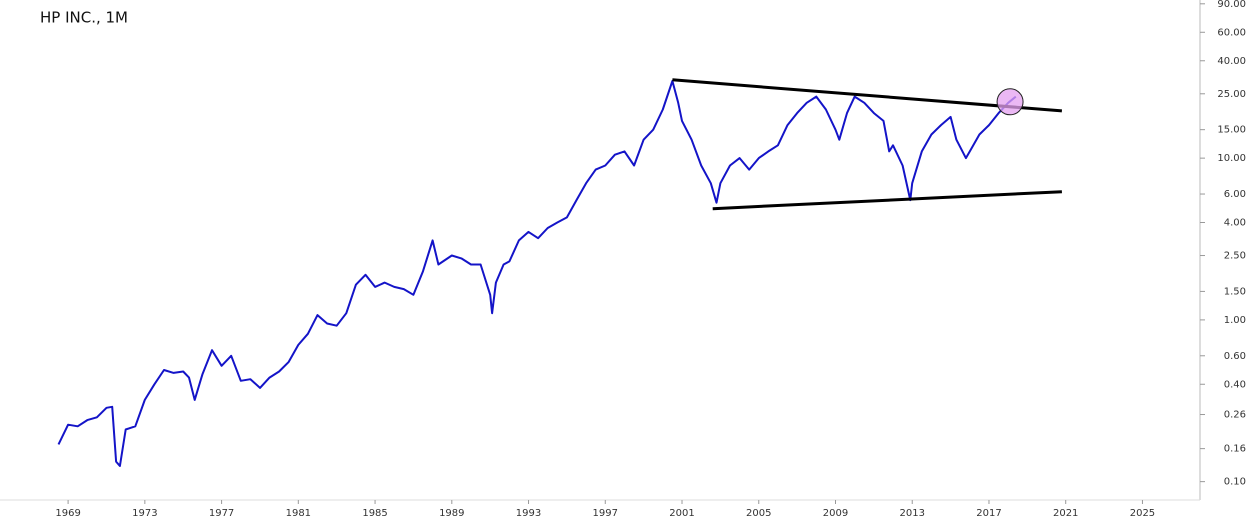 The image size is (1257, 525). What do you see at coordinates (1231, 94) in the screenshot?
I see `y-tick-label: 25.00` at bounding box center [1231, 94].